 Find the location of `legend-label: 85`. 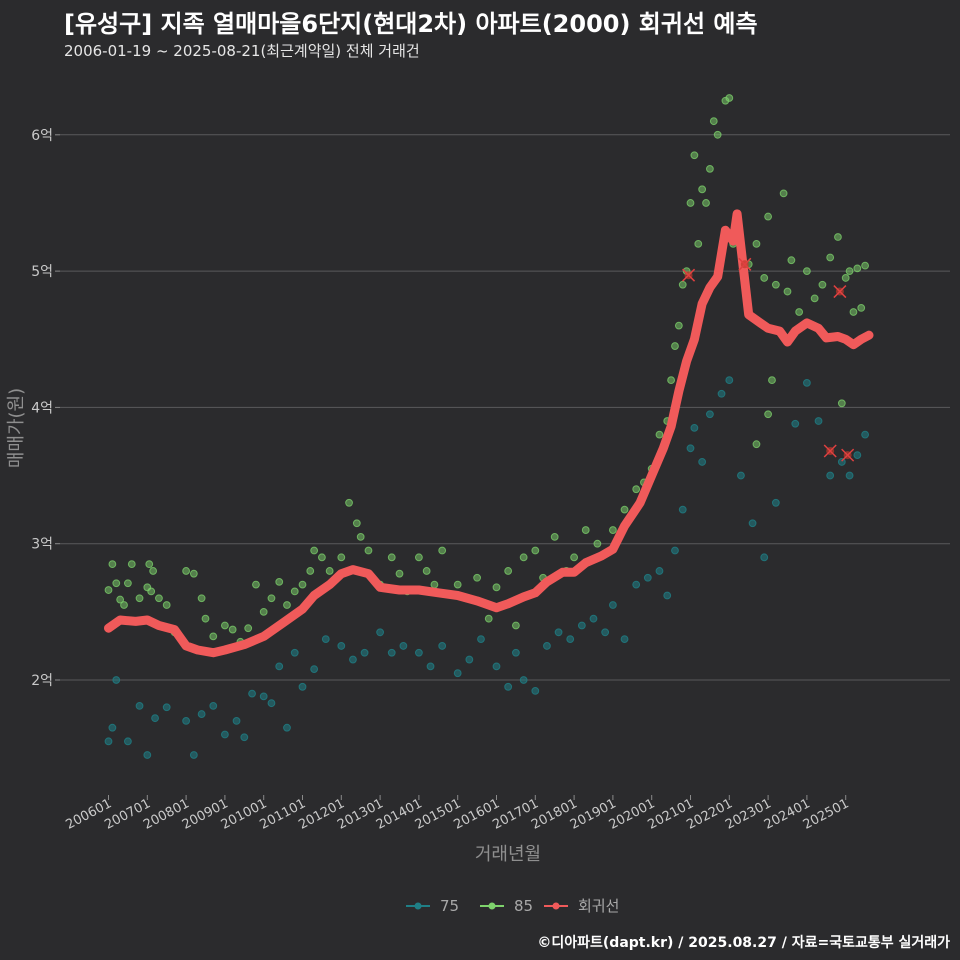

legend-label: 85 is located at coordinates (523, 906).